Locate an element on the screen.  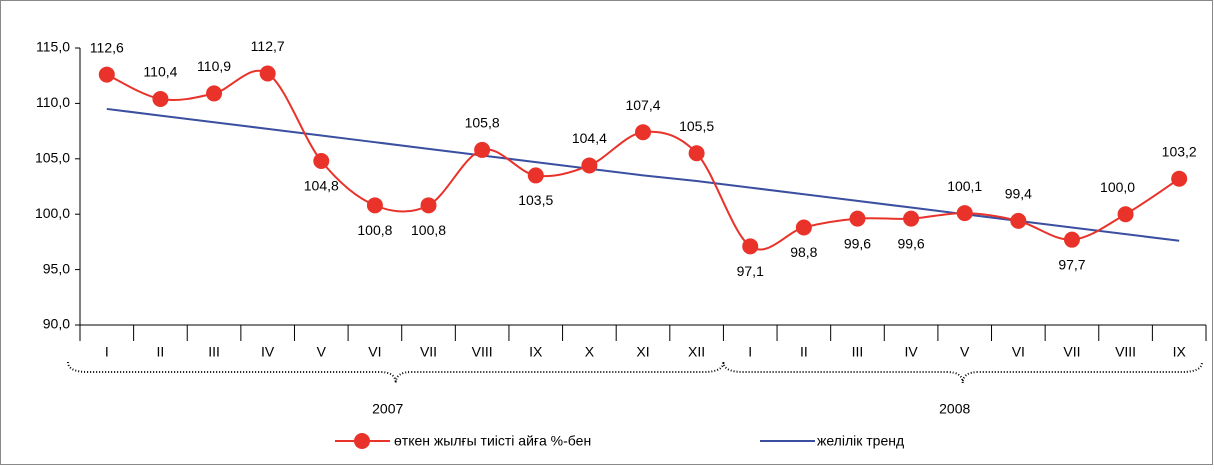
legend-label: желілік тренд is located at coordinates (860, 441).